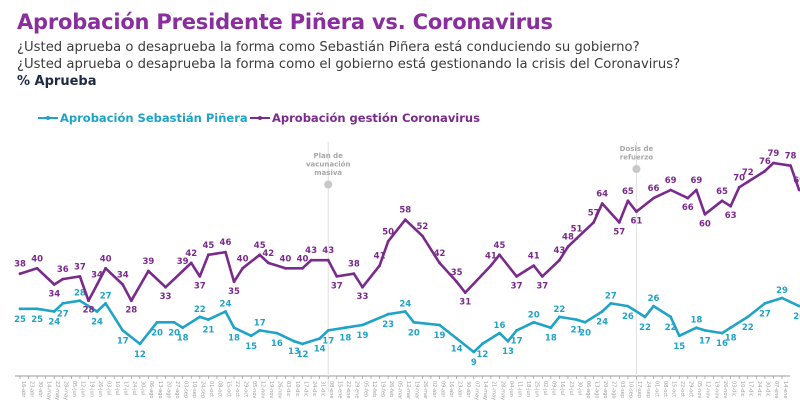 This screenshot has height=415, width=800. Describe the element at coordinates (66, 390) in the screenshot. I see `x-tick-label: 28-may` at that location.